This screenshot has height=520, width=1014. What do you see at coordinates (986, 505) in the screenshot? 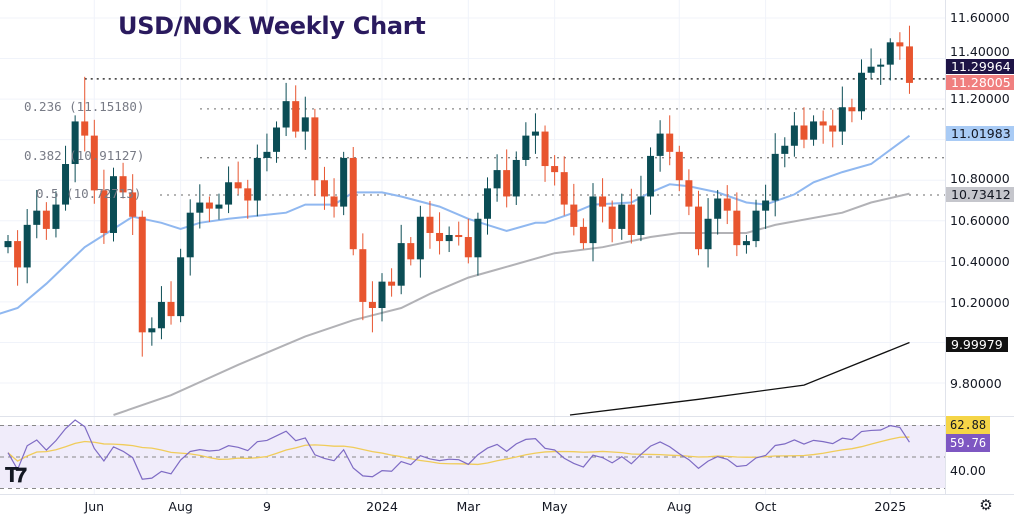
I see `settings-gear-icon: ⚙` at bounding box center [986, 505].